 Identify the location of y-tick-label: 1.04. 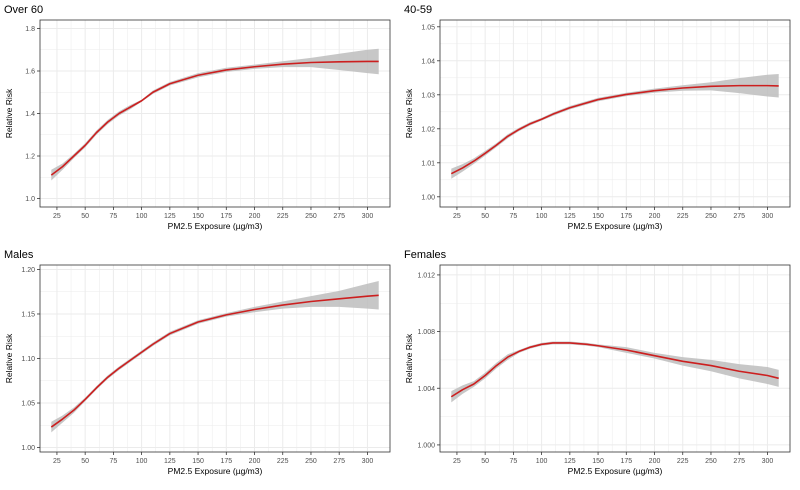
(428, 61).